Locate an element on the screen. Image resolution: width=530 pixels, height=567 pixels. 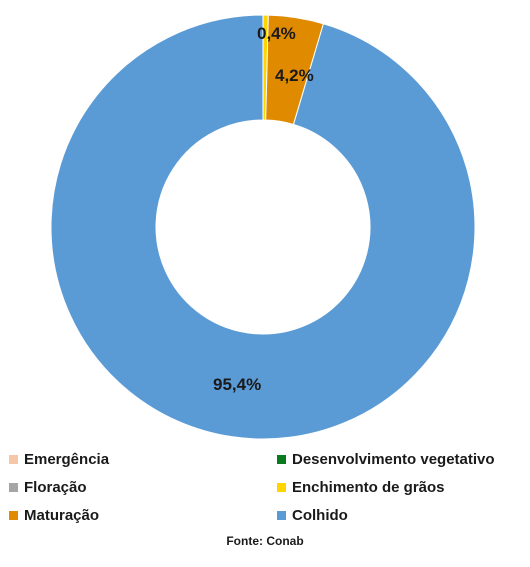
legend-item-emergencia: Emergência is located at coordinates (143, 459).